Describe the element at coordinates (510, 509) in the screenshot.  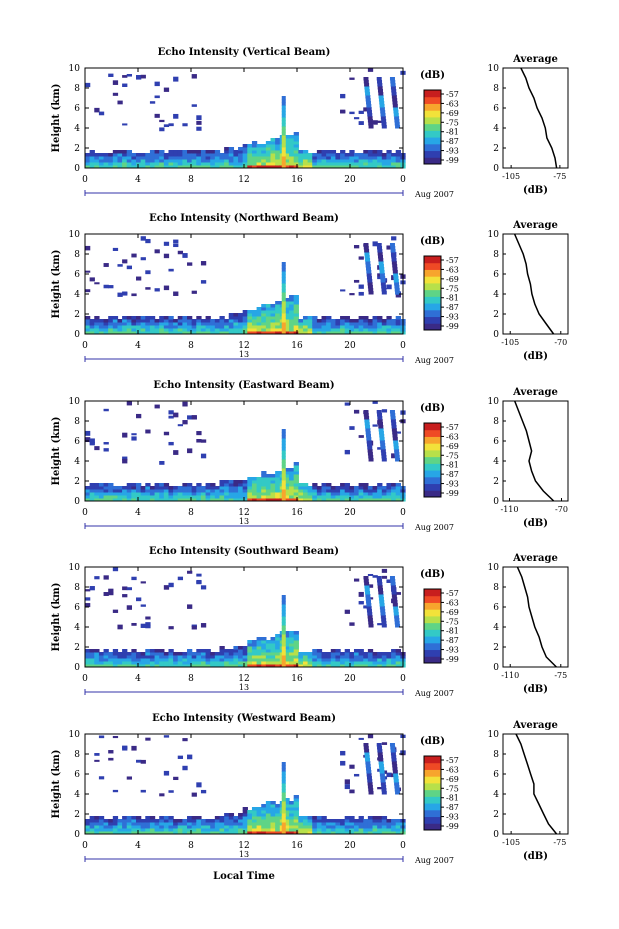
I see `profile-x-tick-label: -110` at that location.